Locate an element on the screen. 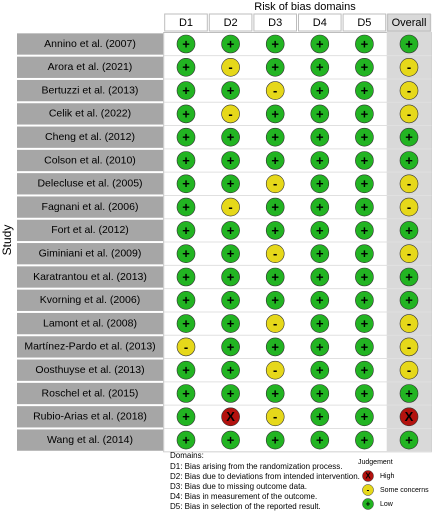  column-header: D5 is located at coordinates (364, 23).